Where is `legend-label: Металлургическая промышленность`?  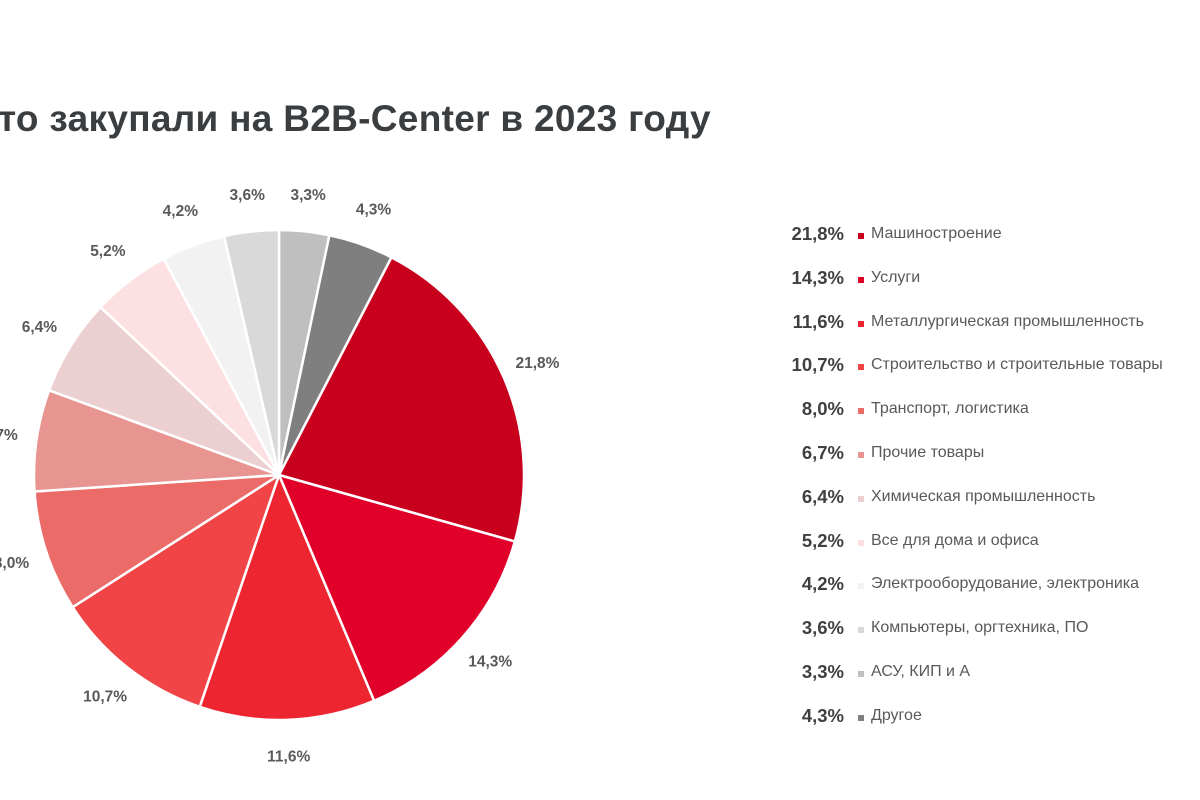 legend-label: Металлургическая промышленность is located at coordinates (1007, 321).